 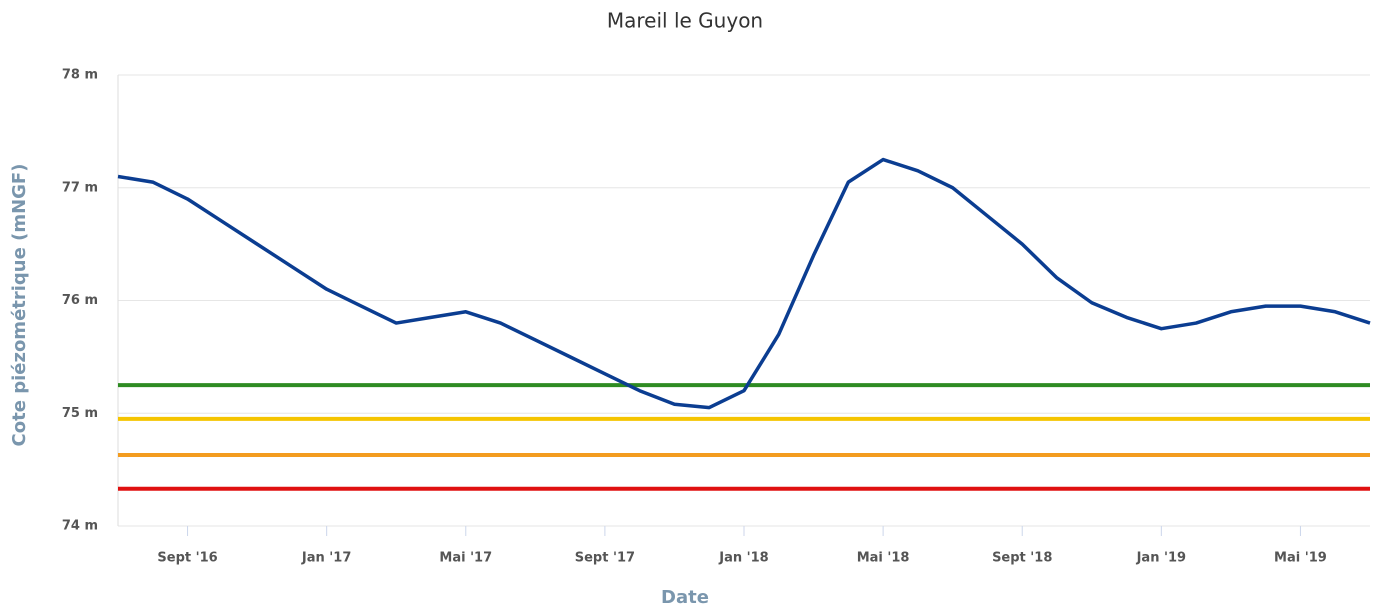 I want to click on y-tick-label: 78 m, so click(x=80, y=75).